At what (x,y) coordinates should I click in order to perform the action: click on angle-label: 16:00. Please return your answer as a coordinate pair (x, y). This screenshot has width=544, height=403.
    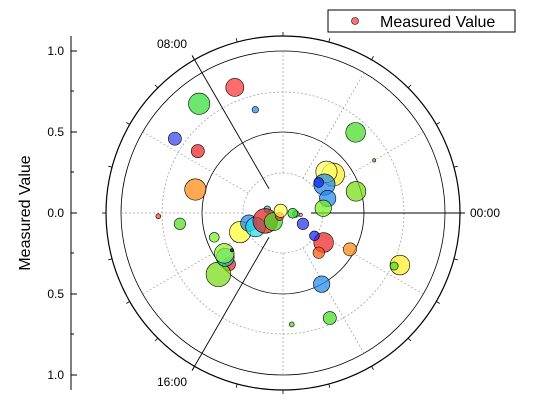
    Looking at the image, I should click on (172, 382).